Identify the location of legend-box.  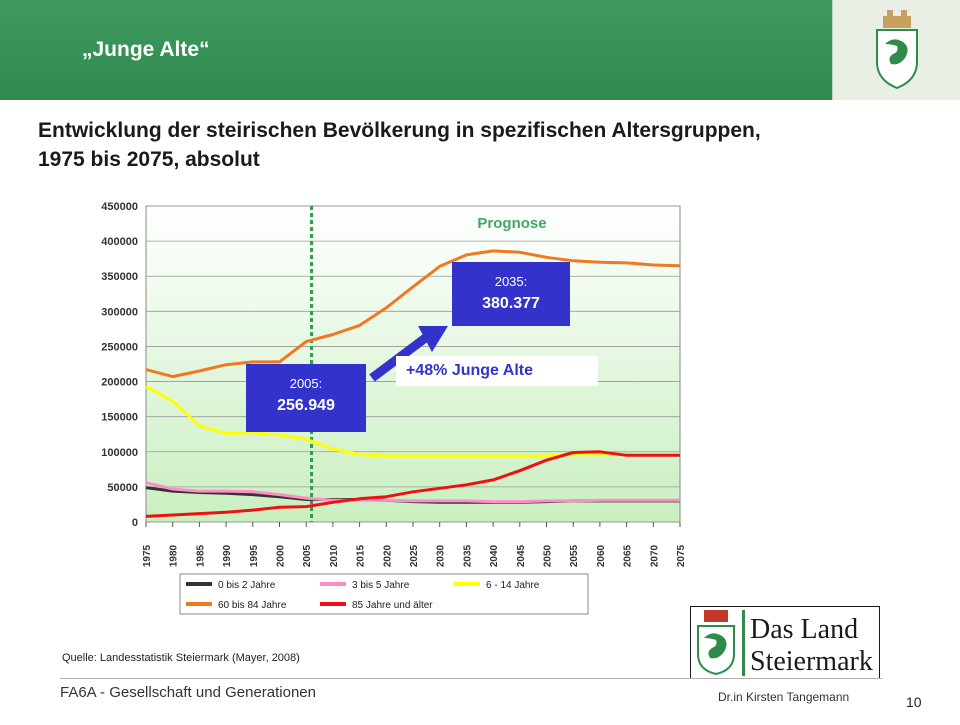
(384, 594).